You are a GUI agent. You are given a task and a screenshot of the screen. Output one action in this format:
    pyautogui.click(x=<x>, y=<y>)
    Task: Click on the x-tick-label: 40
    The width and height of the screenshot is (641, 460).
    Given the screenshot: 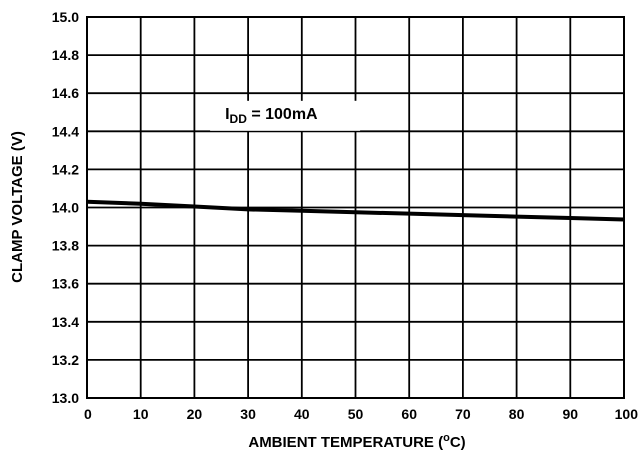 What is the action you would take?
    pyautogui.click(x=302, y=414)
    